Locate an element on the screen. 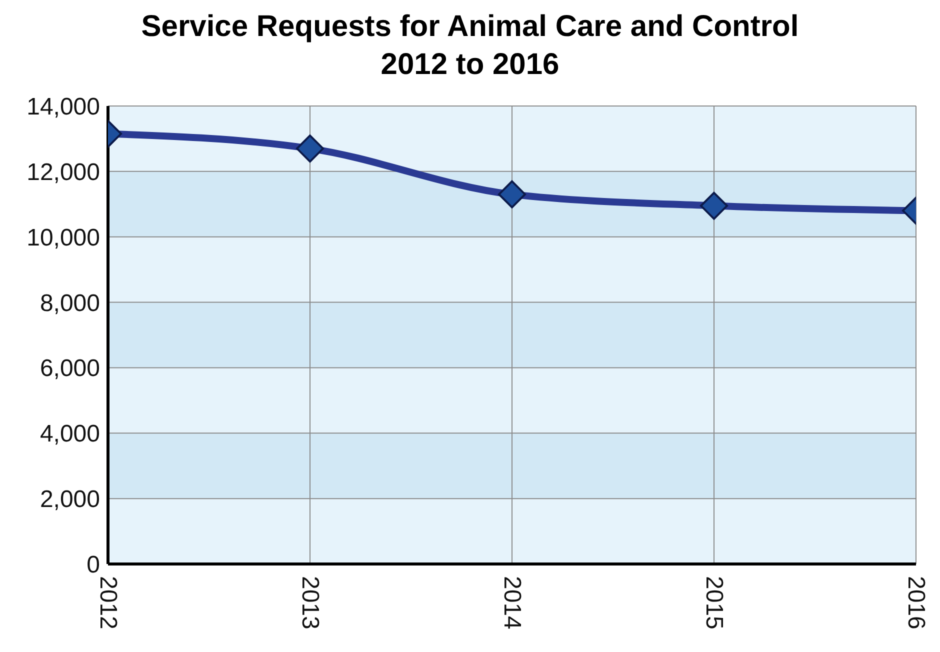  y-tick-label: 6,000 is located at coordinates (70, 368).